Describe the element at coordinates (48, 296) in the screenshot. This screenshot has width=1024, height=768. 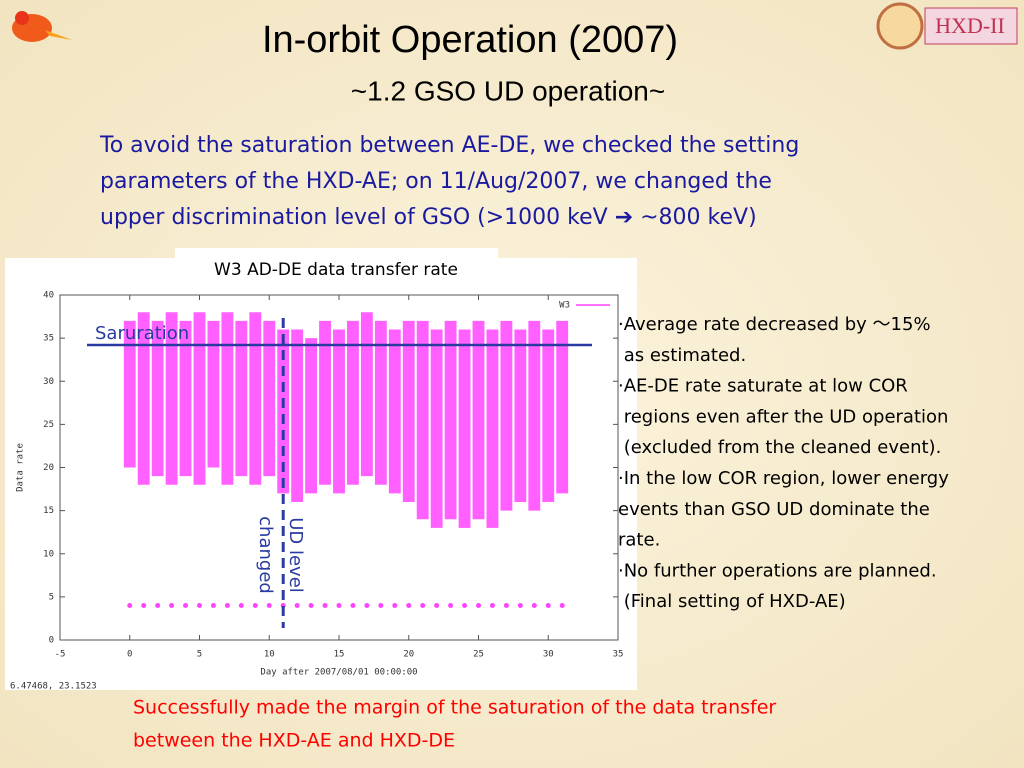
I see `y-tick-label: 40` at that location.